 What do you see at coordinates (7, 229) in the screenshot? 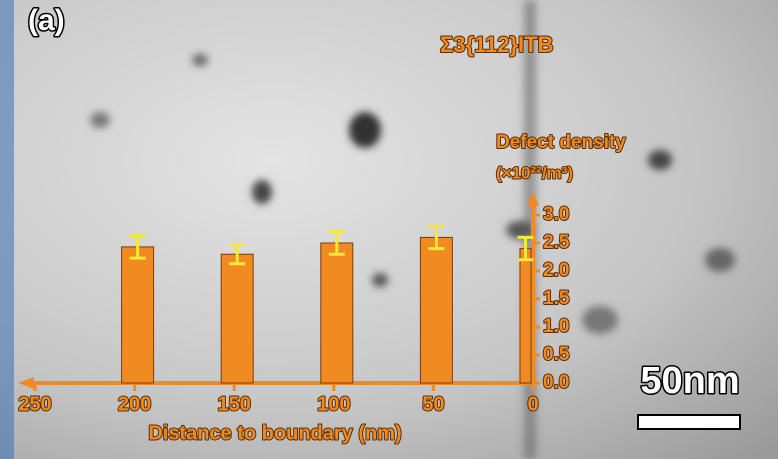
I see `edge-strip` at bounding box center [7, 229].